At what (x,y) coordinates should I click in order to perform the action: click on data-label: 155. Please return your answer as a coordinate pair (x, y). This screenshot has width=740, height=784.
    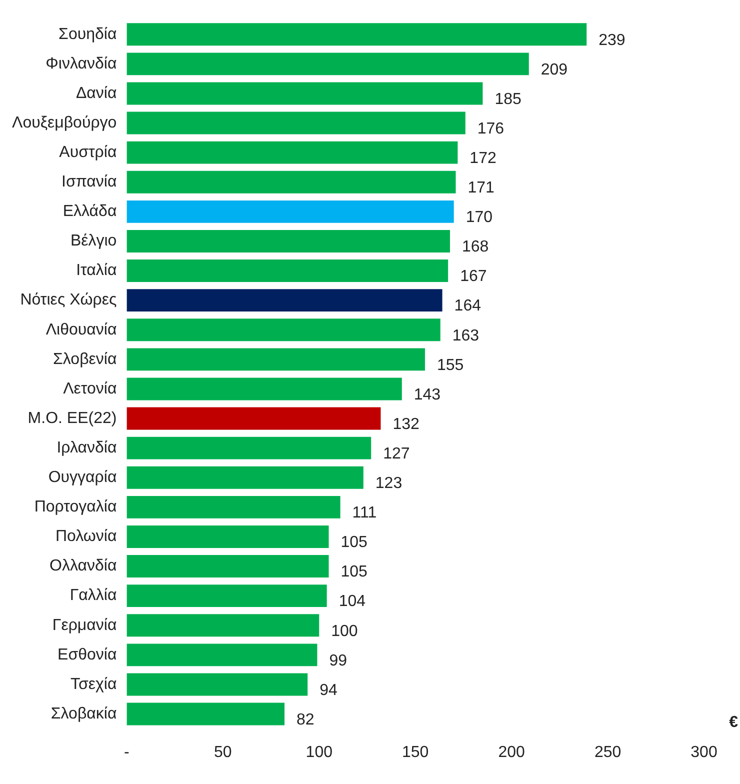
    Looking at the image, I should click on (450, 365).